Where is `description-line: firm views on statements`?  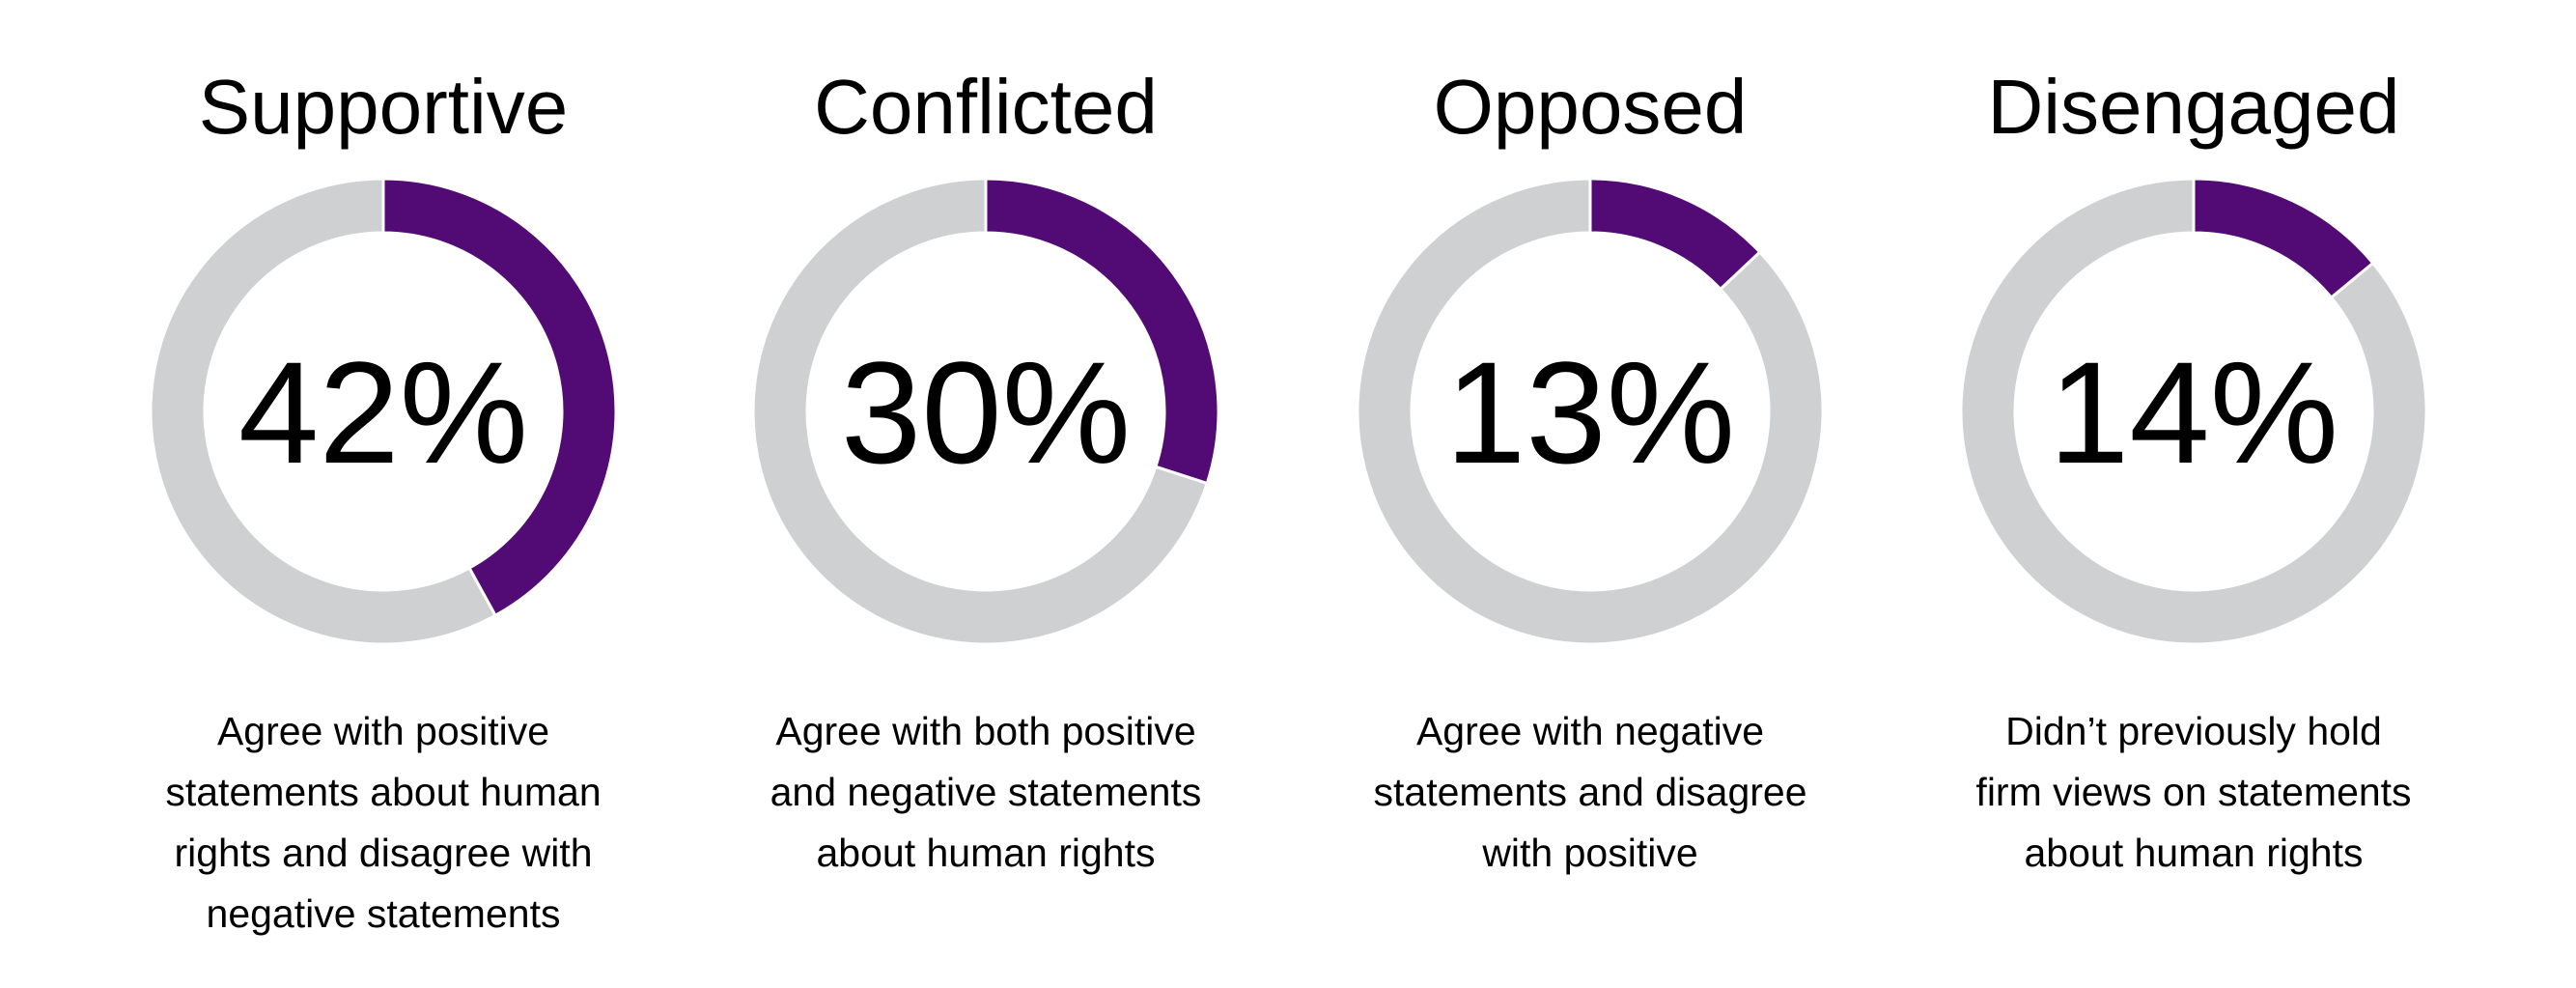
description-line: firm views on statements is located at coordinates (2193, 792).